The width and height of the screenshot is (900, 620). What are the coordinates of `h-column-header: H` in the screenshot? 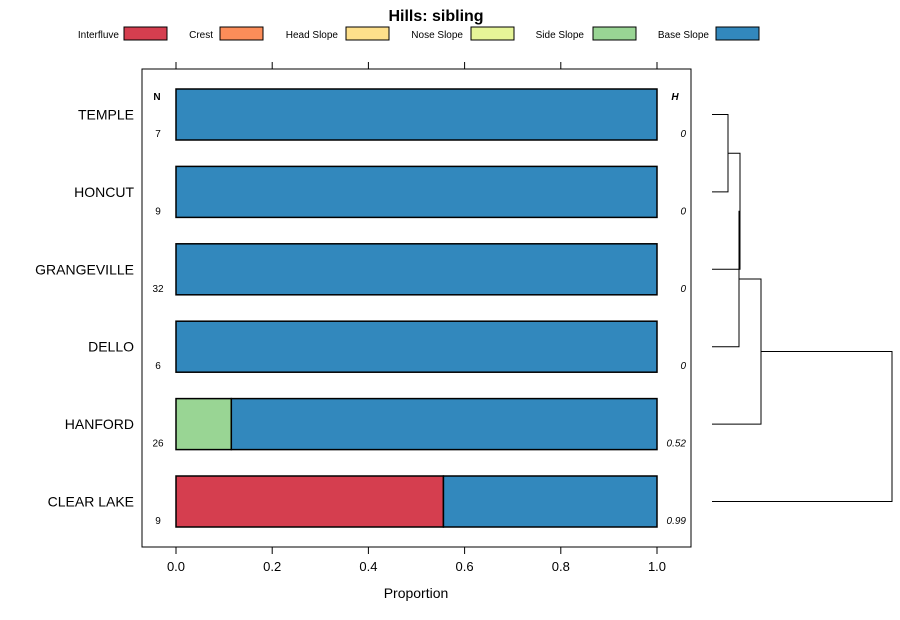 It's located at (675, 97).